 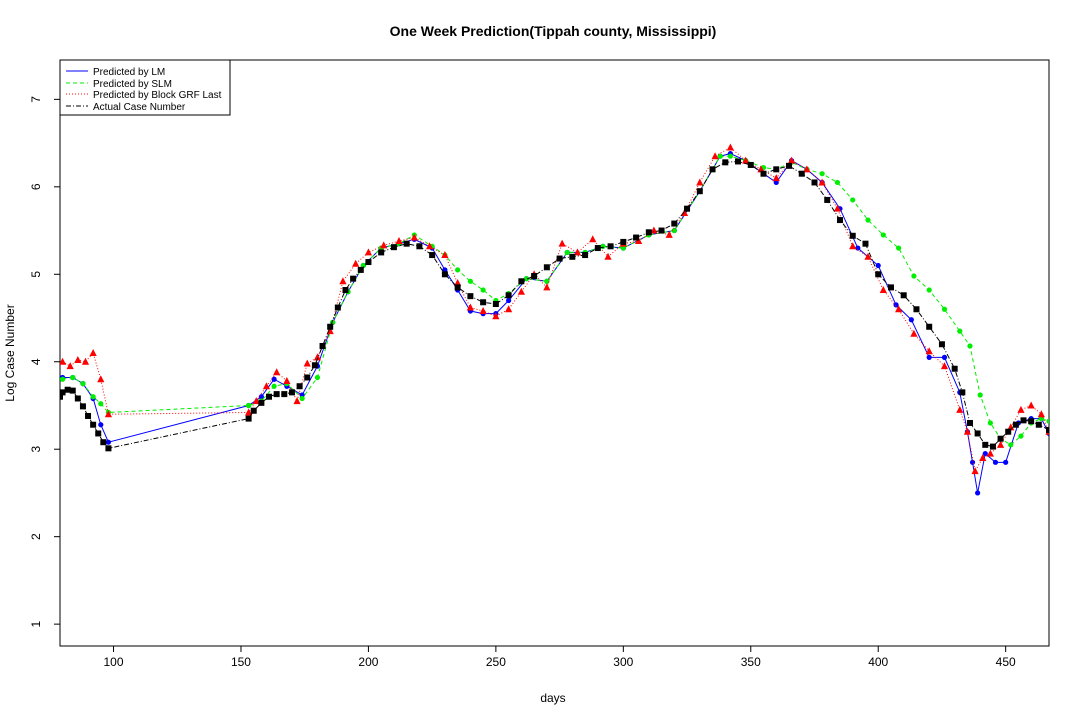 What do you see at coordinates (751, 662) in the screenshot?
I see `x-tick-label: 350` at bounding box center [751, 662].